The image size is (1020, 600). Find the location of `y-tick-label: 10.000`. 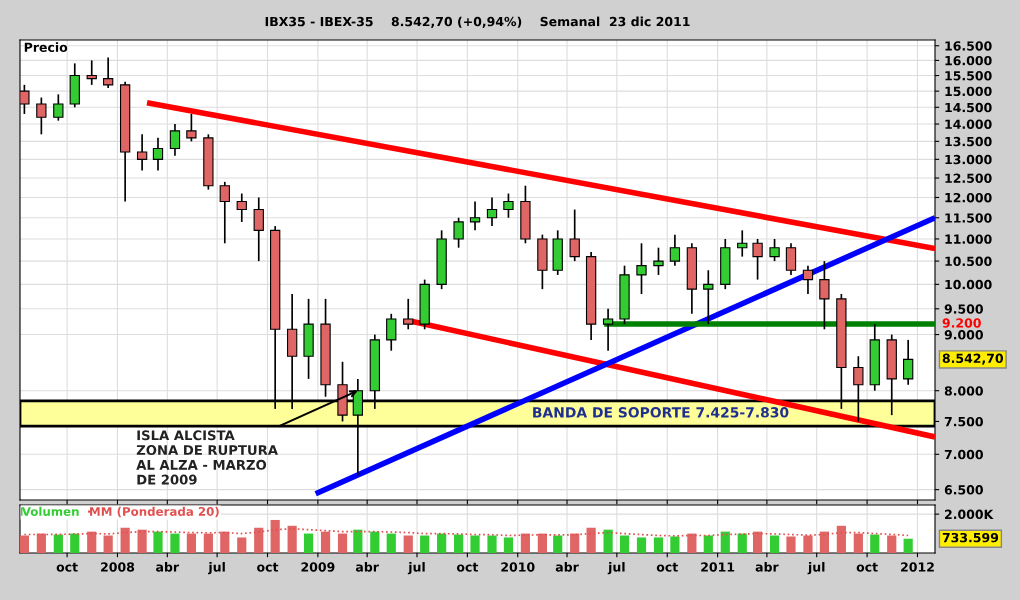

y-tick-label: 10.000 is located at coordinates (968, 284).